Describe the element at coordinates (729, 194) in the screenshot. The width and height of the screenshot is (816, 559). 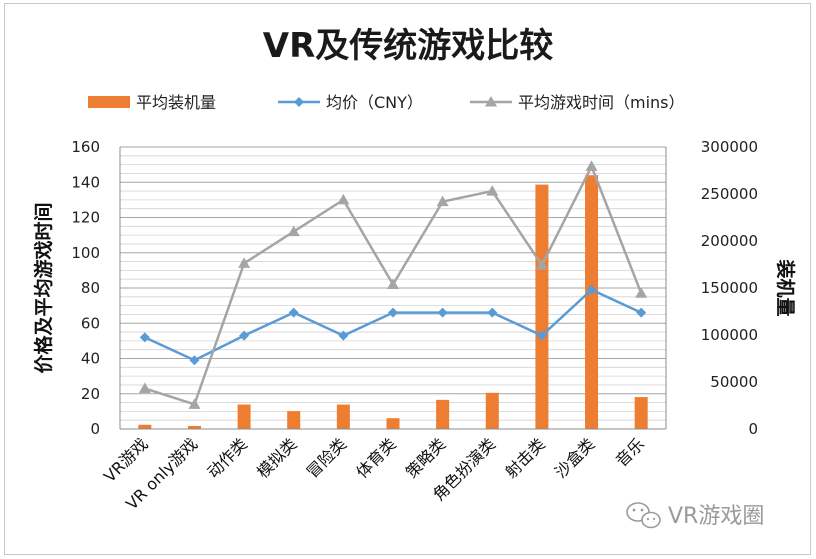
I see `y-right-tick-label: 250000` at that location.